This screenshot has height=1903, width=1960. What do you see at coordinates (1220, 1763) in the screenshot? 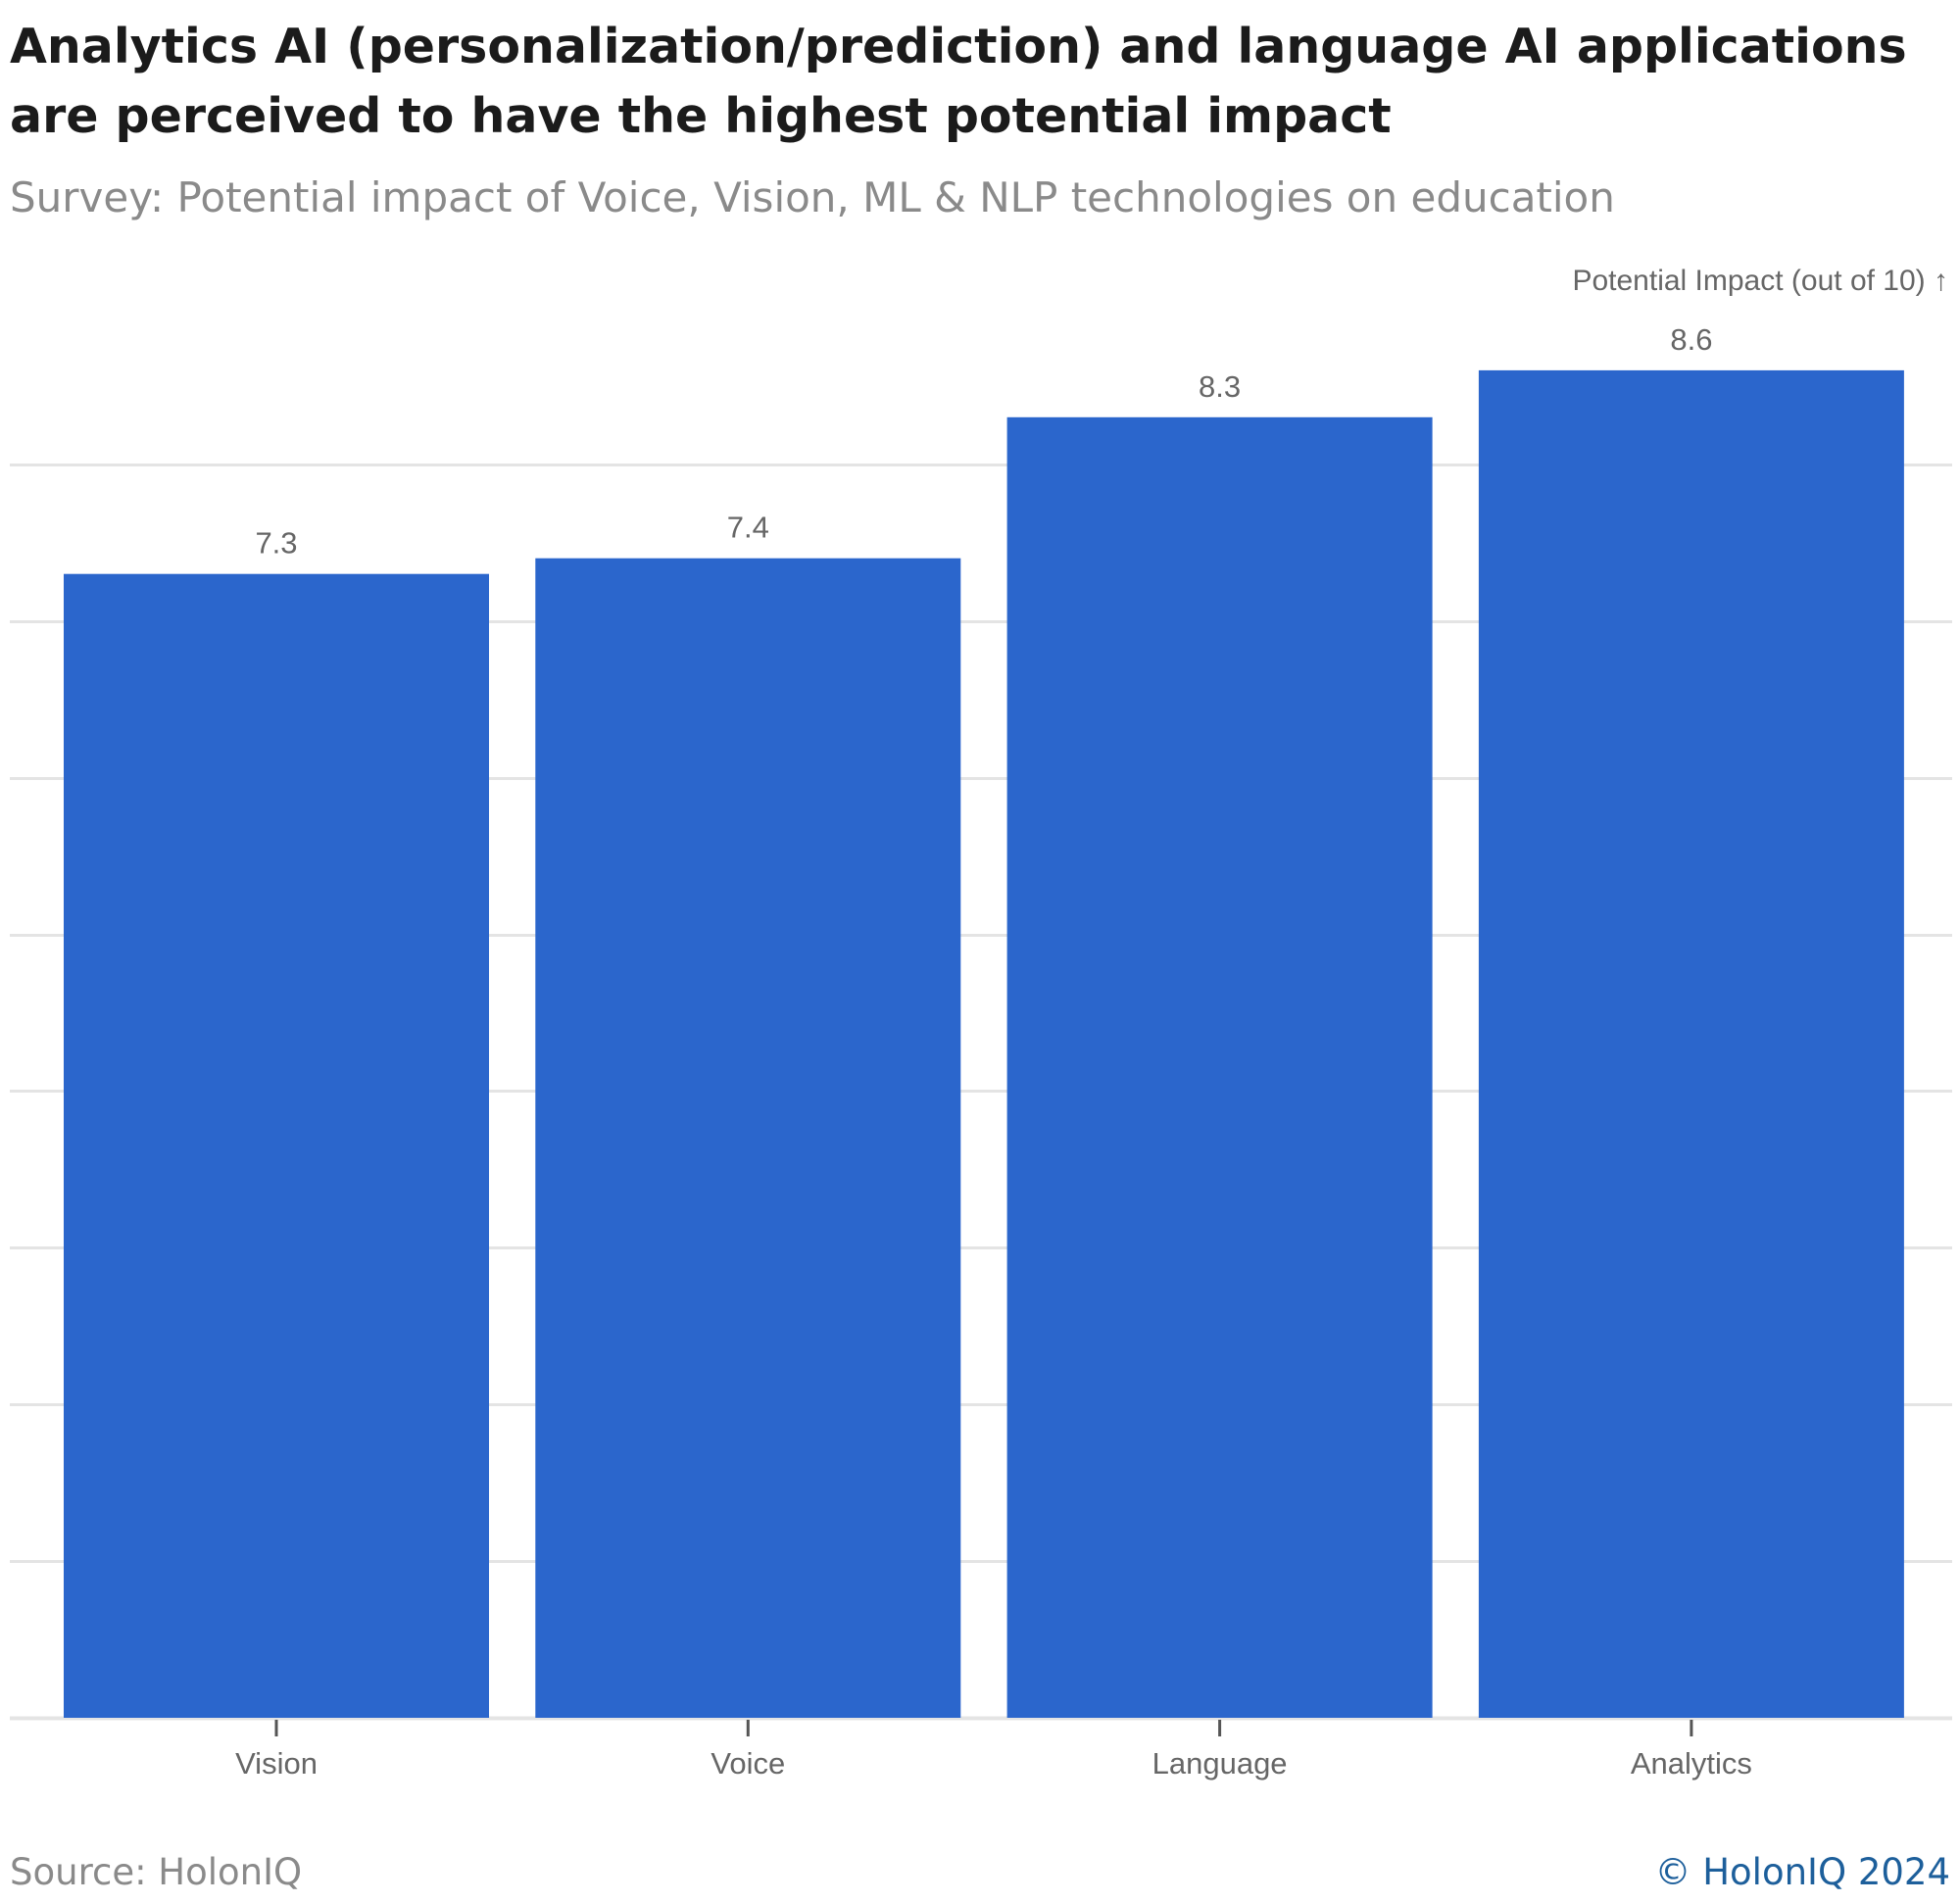
I see `x-tick-label-language: Language` at bounding box center [1220, 1763].